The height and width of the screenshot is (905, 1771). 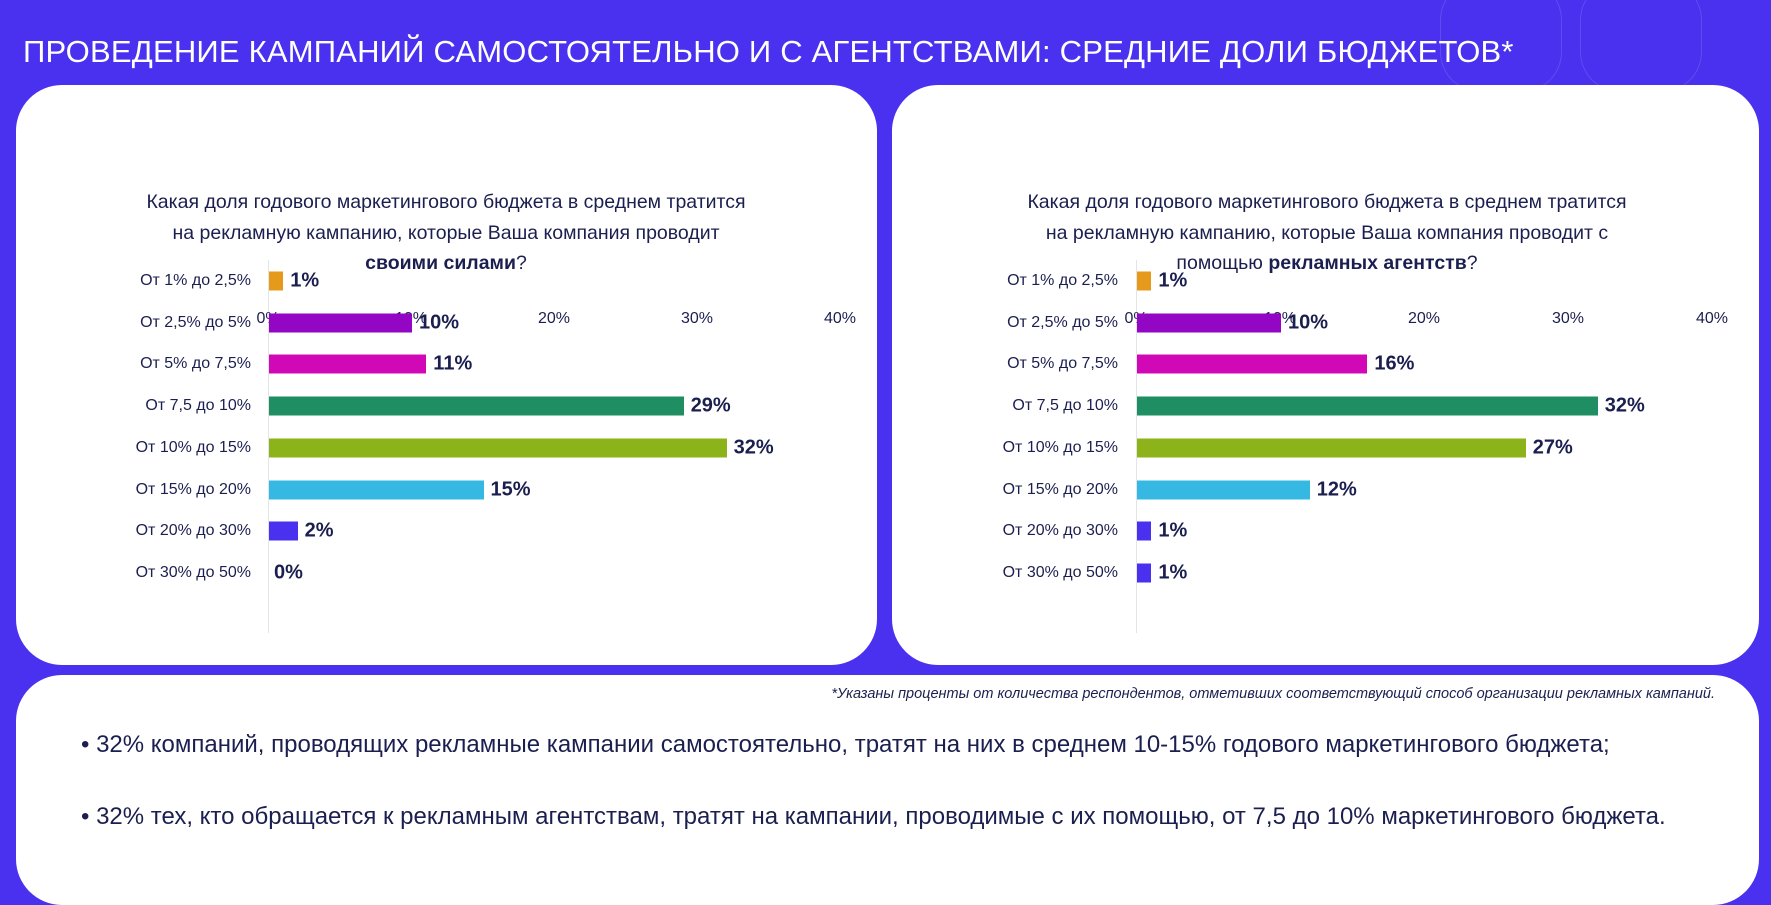 What do you see at coordinates (1641, 46) in the screenshot?
I see `decorative-shape` at bounding box center [1641, 46].